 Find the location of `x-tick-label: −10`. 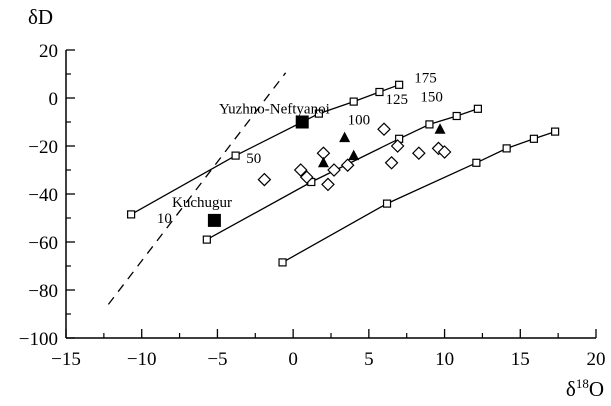

x-tick-label: −10 is located at coordinates (142, 359).